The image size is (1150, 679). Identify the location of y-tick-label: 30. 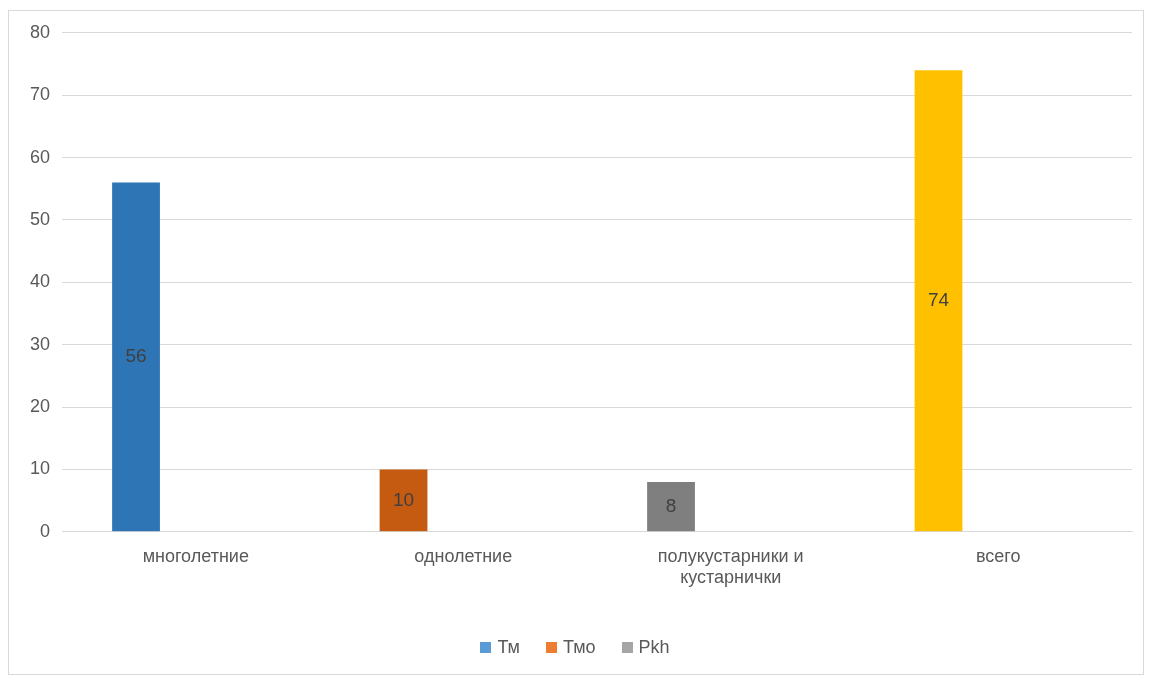
(40, 343).